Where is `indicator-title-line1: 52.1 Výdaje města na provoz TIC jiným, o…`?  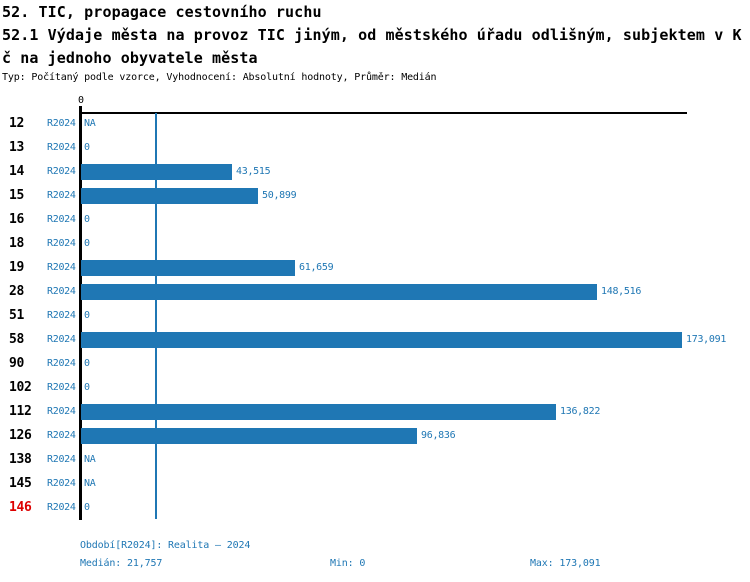
indicator-title-line1: 52.1 Výdaje města na provoz TIC jiným, o… is located at coordinates (372, 35).